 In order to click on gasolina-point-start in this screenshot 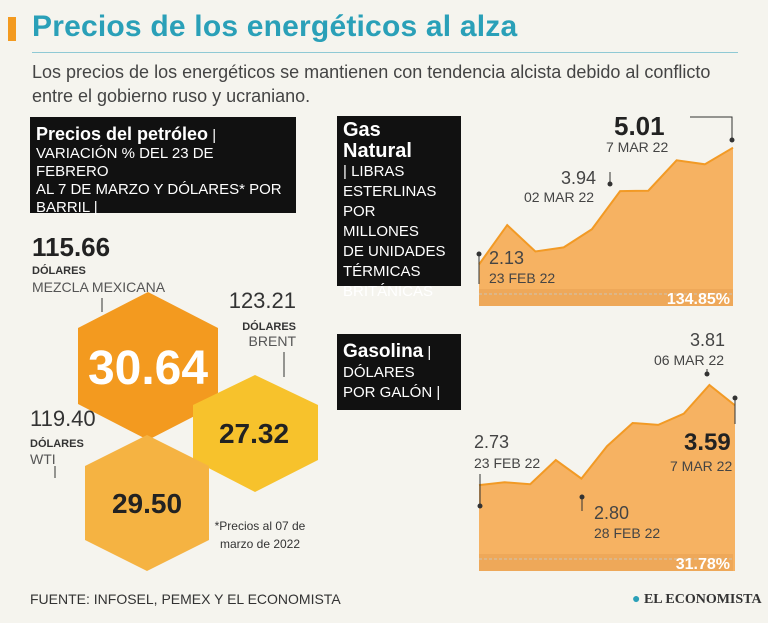, I will do `click(480, 506)`.